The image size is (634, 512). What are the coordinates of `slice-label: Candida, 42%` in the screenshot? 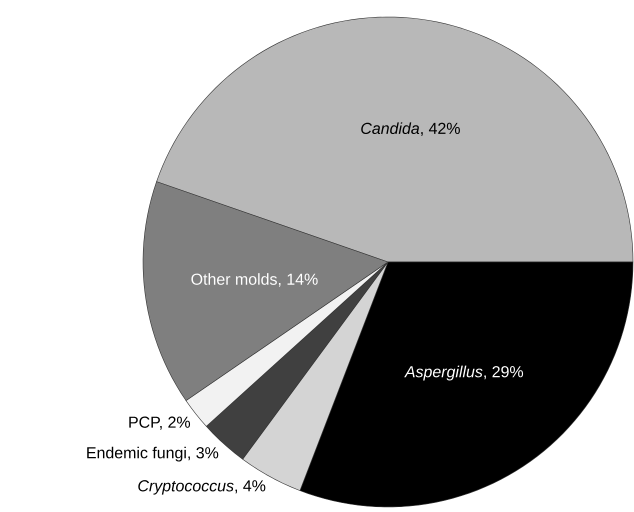 It's located at (410, 129).